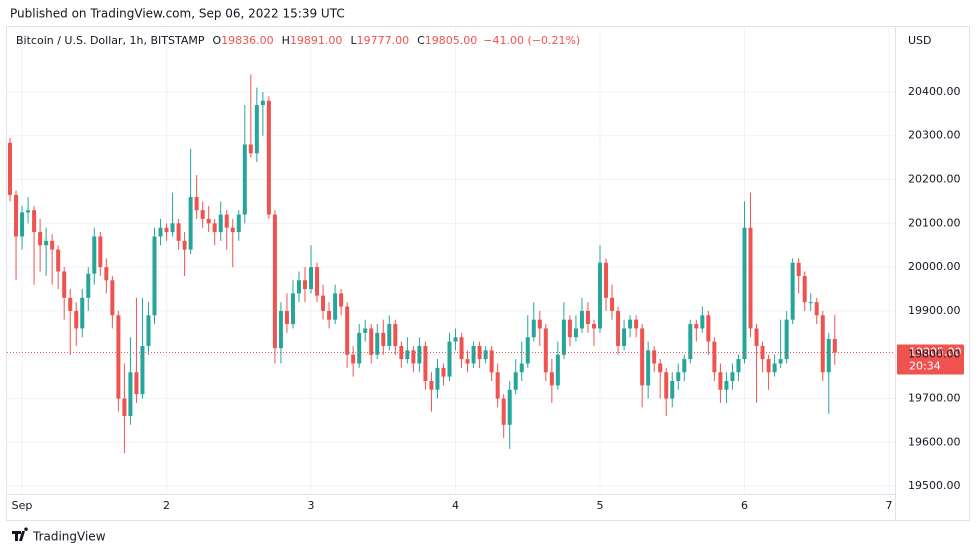  I want to click on legend-change: −41.00 (−0.21%), so click(531, 40).